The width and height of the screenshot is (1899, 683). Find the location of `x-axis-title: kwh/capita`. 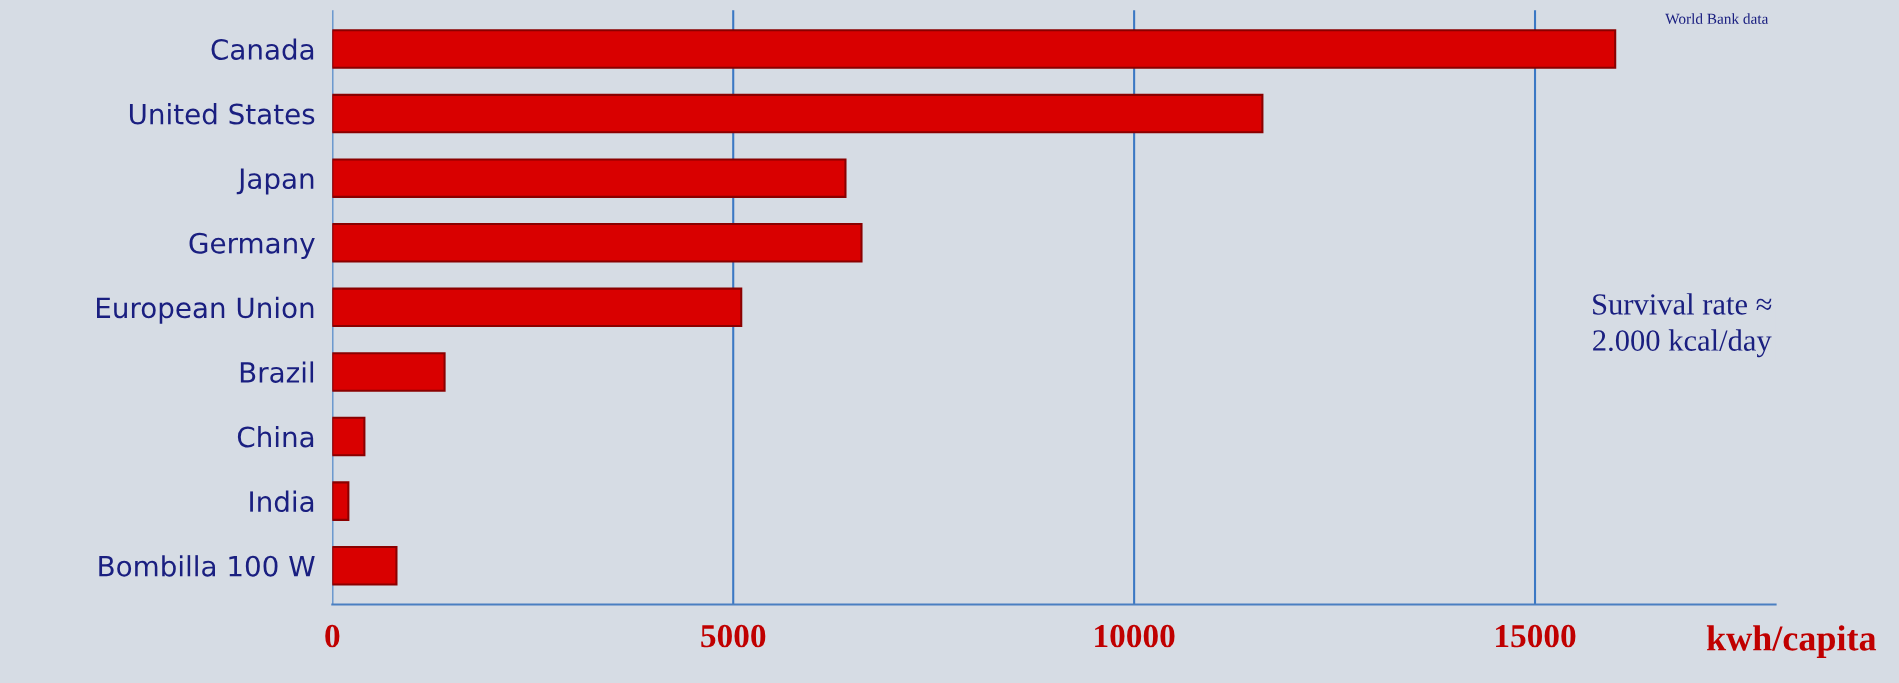

x-axis-title: kwh/capita is located at coordinates (1791, 641).